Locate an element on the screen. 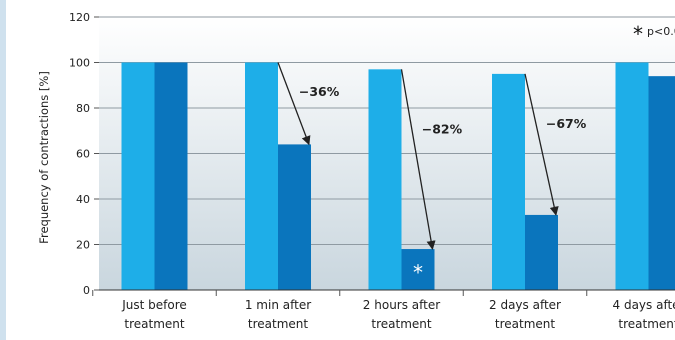  y-axis-ticks: 0 20 40 60 80 100 120 is located at coordinates (84, 154).